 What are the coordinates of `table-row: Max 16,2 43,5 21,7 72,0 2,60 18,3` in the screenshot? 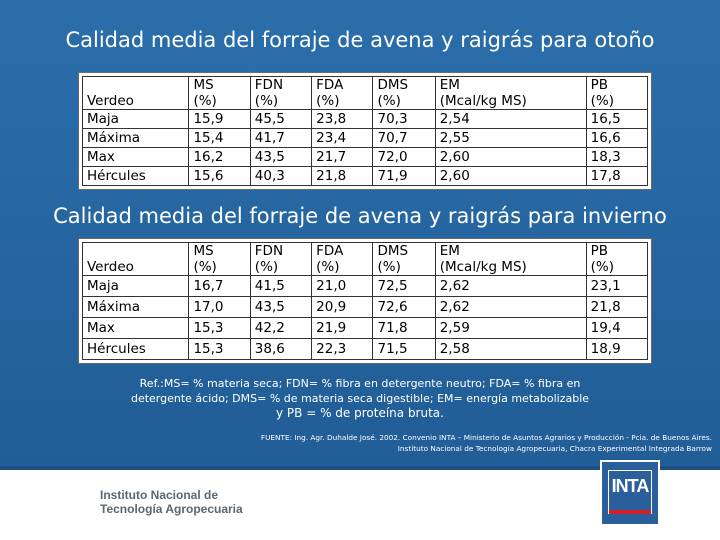 It's located at (365, 157).